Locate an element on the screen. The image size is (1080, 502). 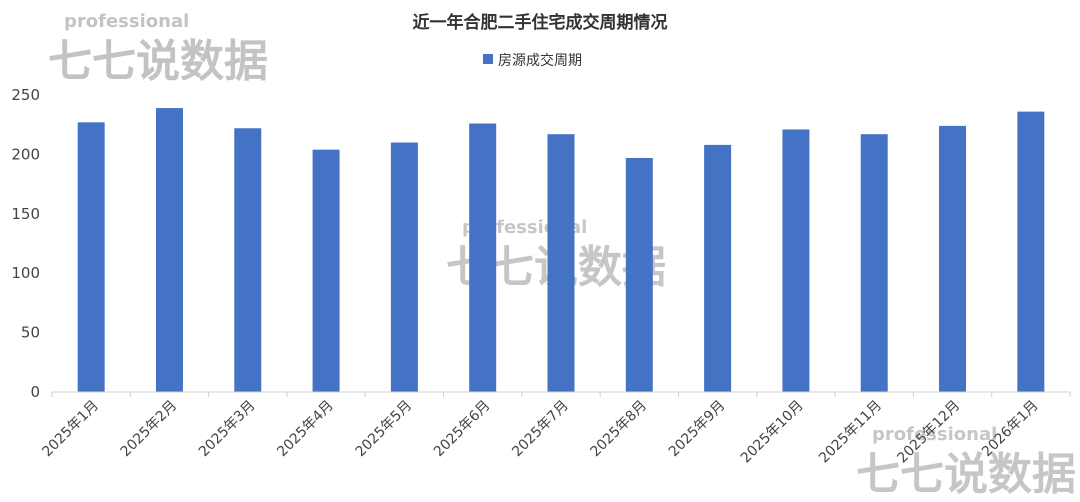
y-tick-label: 150 is located at coordinates (25, 214).